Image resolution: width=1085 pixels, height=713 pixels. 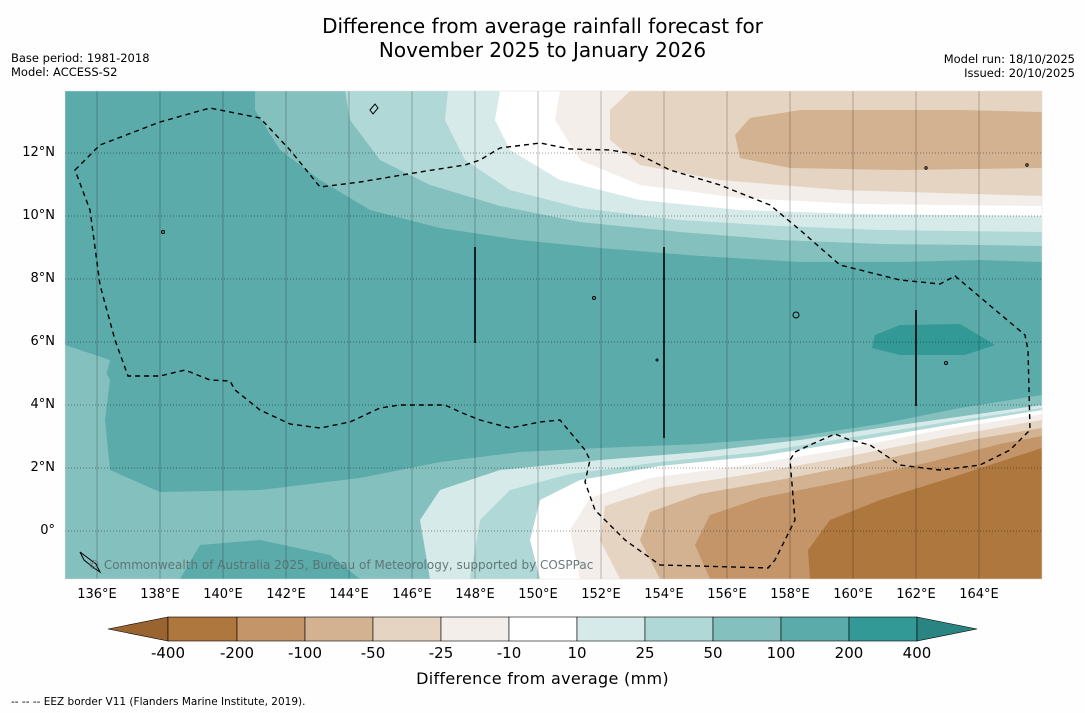 What do you see at coordinates (645, 653) in the screenshot?
I see `colorbar-tick: 25` at bounding box center [645, 653].